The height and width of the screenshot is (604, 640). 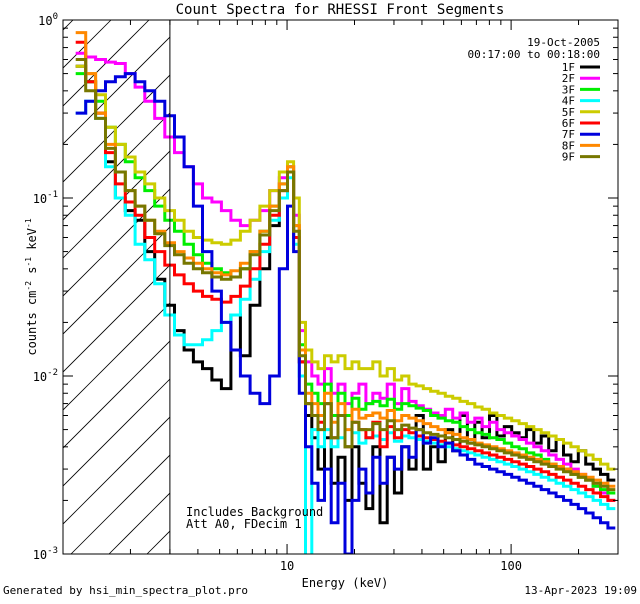 What do you see at coordinates (568, 67) in the screenshot?
I see `legend-label: 1F` at bounding box center [568, 67].